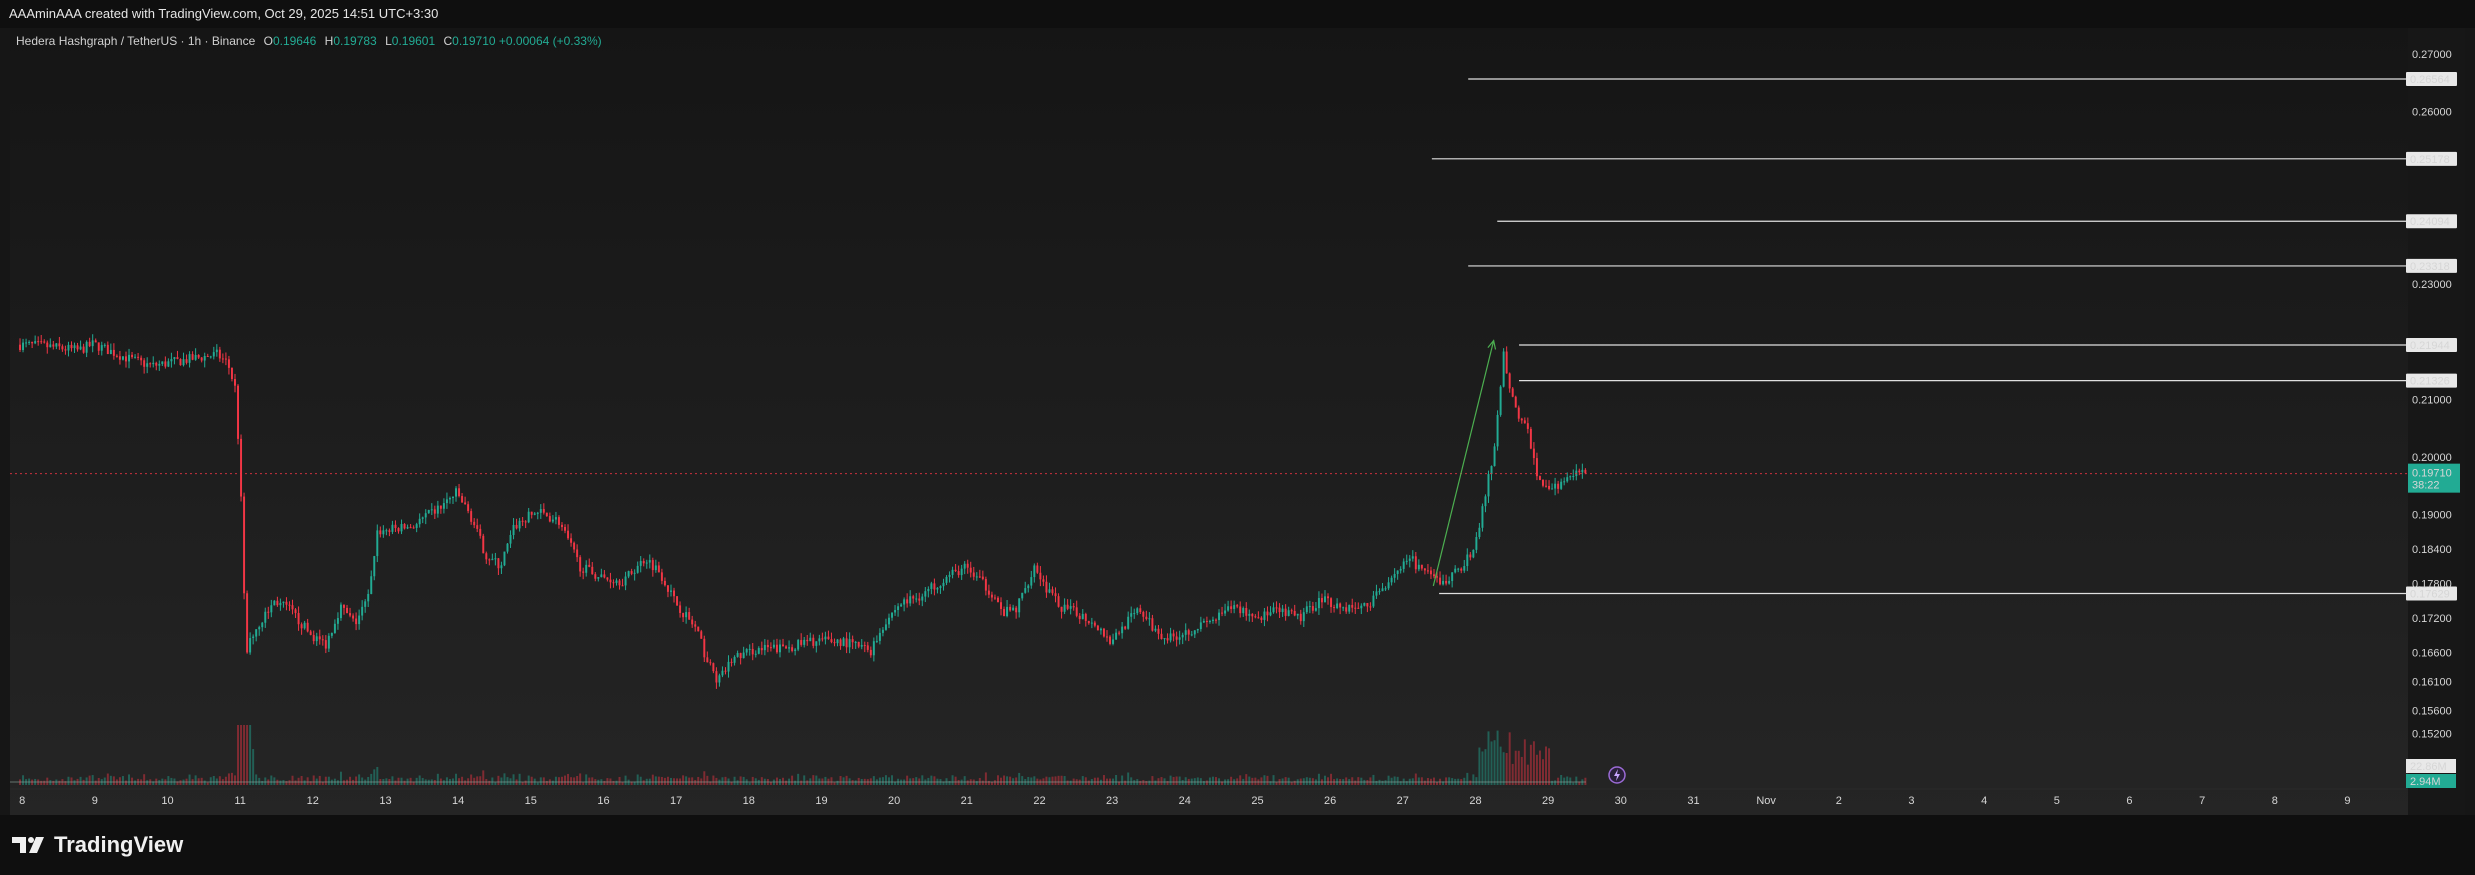 This screenshot has width=2475, height=875. What do you see at coordinates (97, 845) in the screenshot?
I see `tradingview-logo: TradingView` at bounding box center [97, 845].